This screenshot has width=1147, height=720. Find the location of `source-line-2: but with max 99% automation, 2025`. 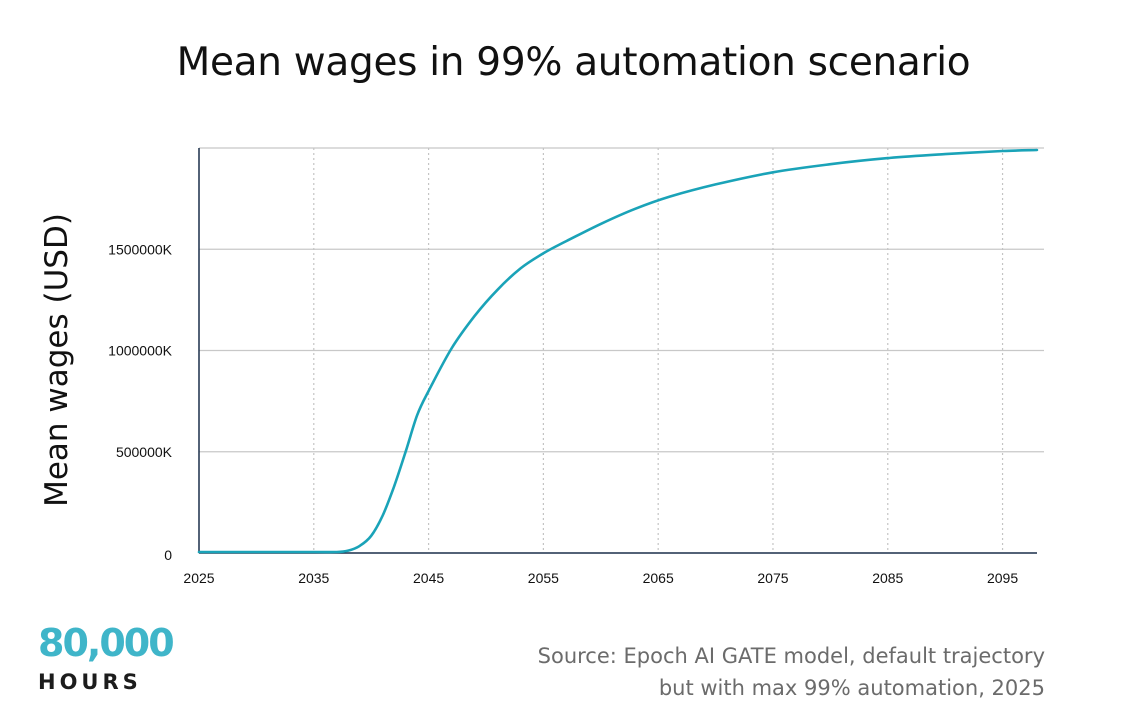

source-line-2: but with max 99% automation, 2025 is located at coordinates (851, 688).